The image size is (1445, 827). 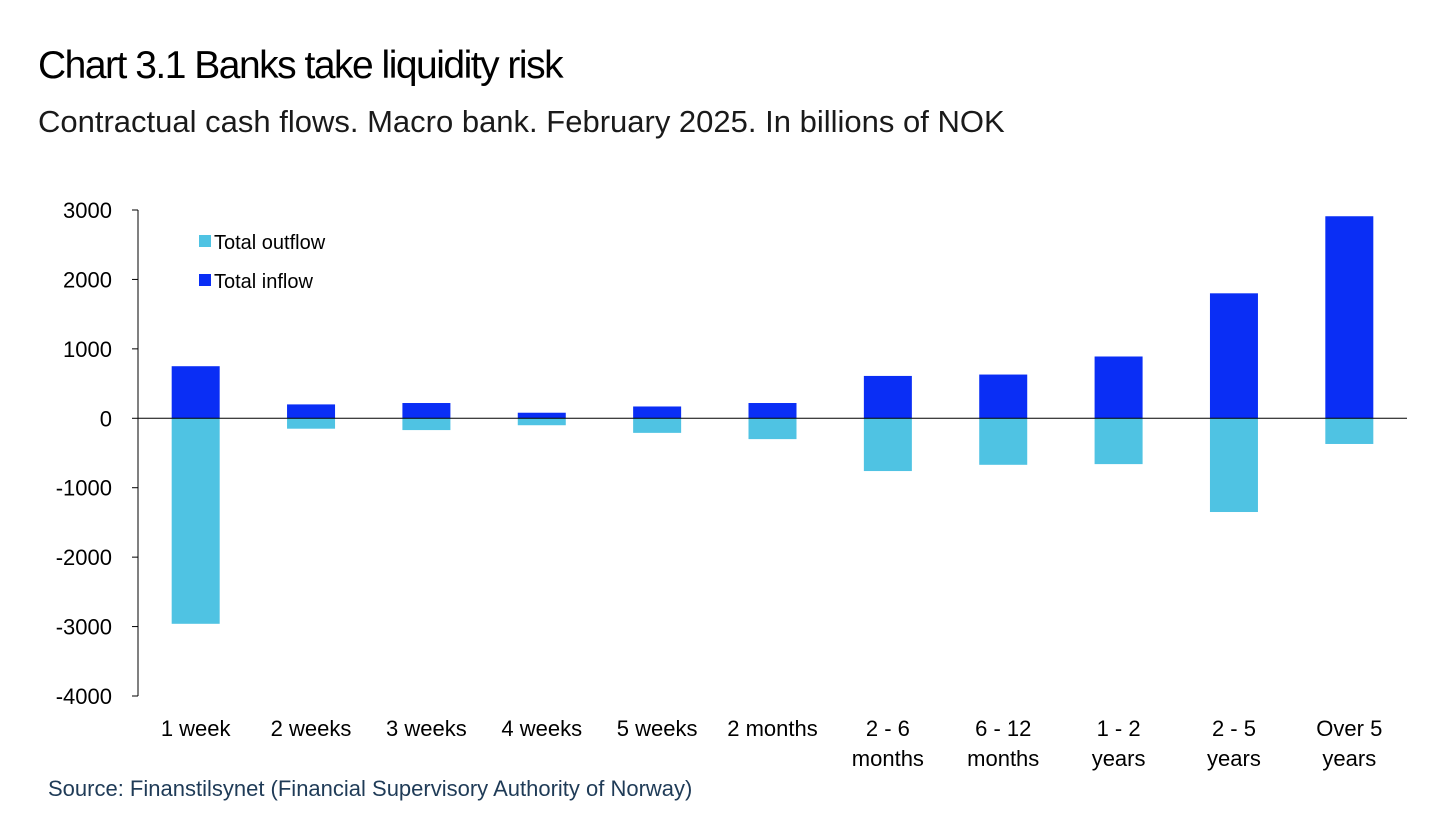 I want to click on x-tick-label: 6 - 12 months, so click(x=1003, y=743).